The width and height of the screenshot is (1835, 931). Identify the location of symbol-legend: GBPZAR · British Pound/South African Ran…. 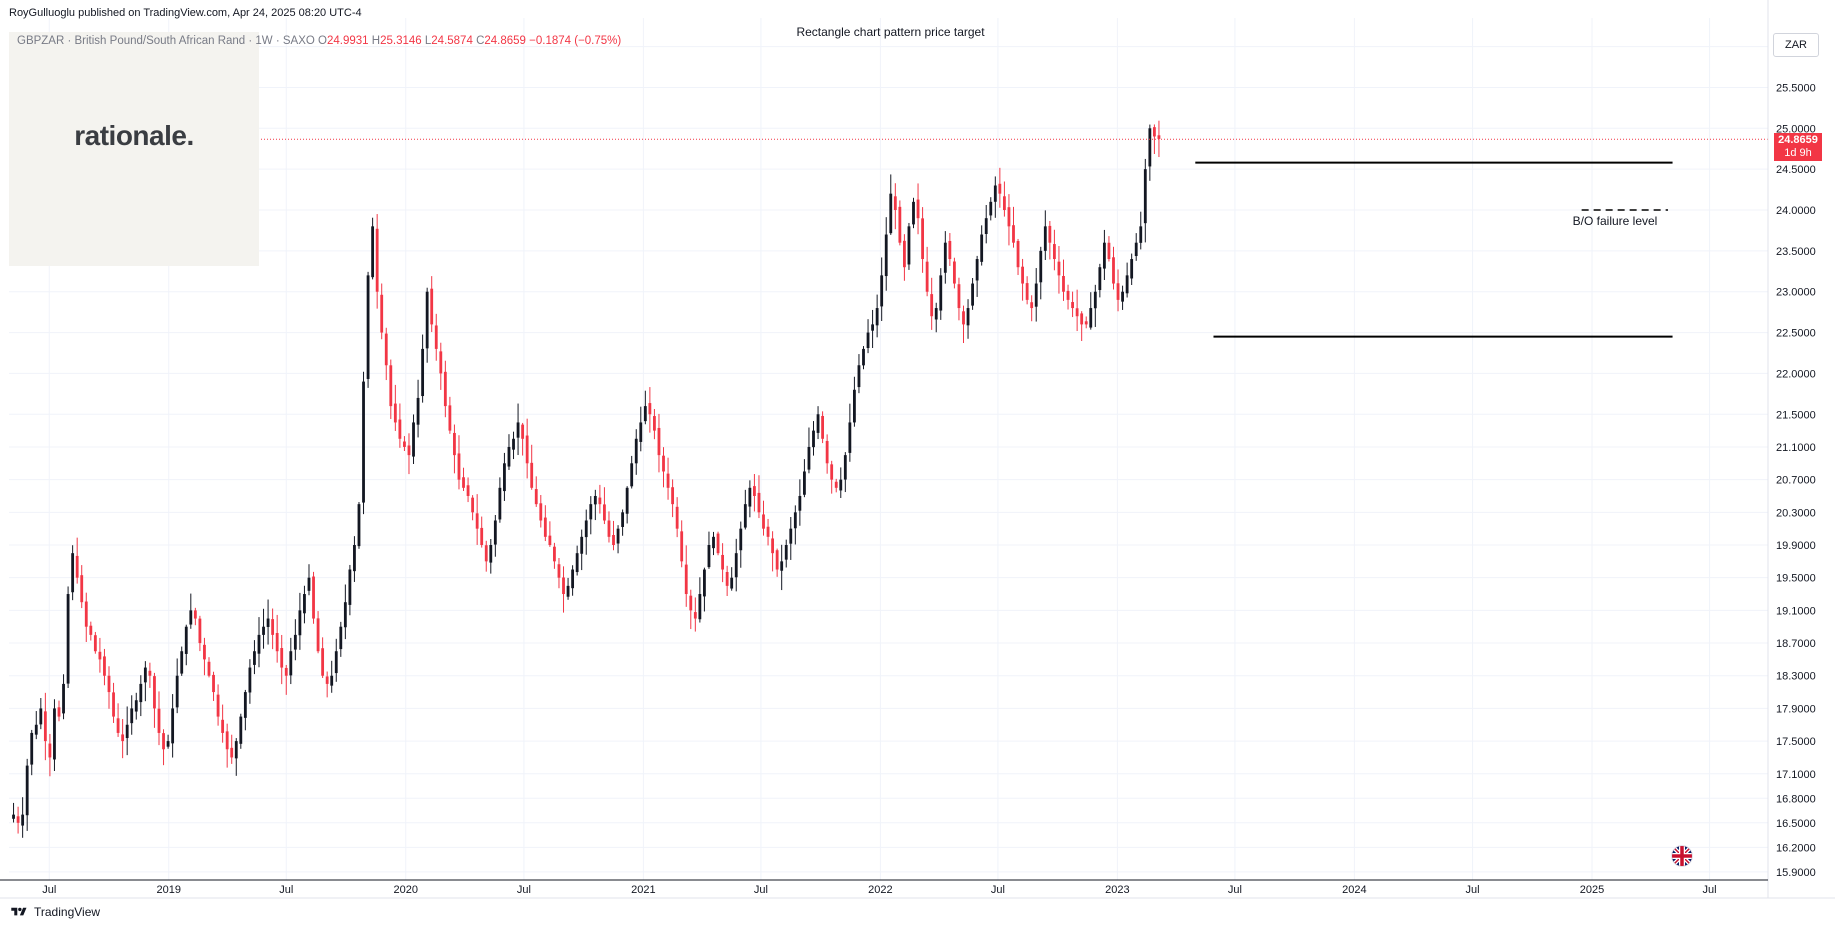
(319, 41).